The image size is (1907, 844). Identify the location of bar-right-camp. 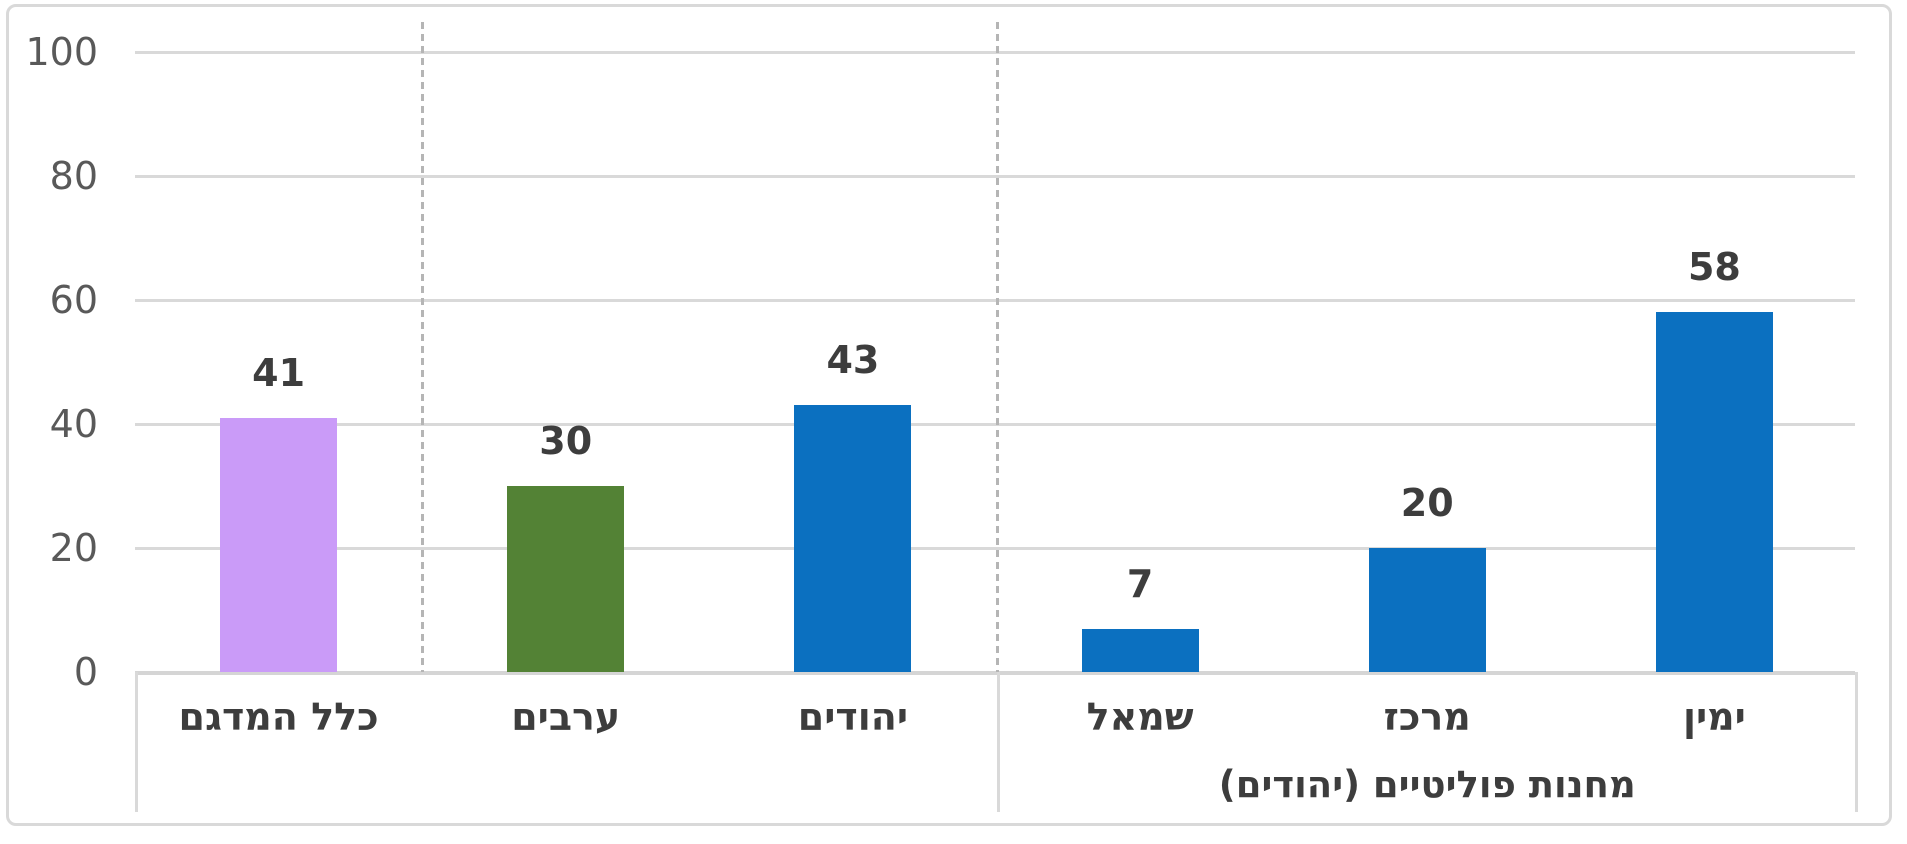
(1714, 492).